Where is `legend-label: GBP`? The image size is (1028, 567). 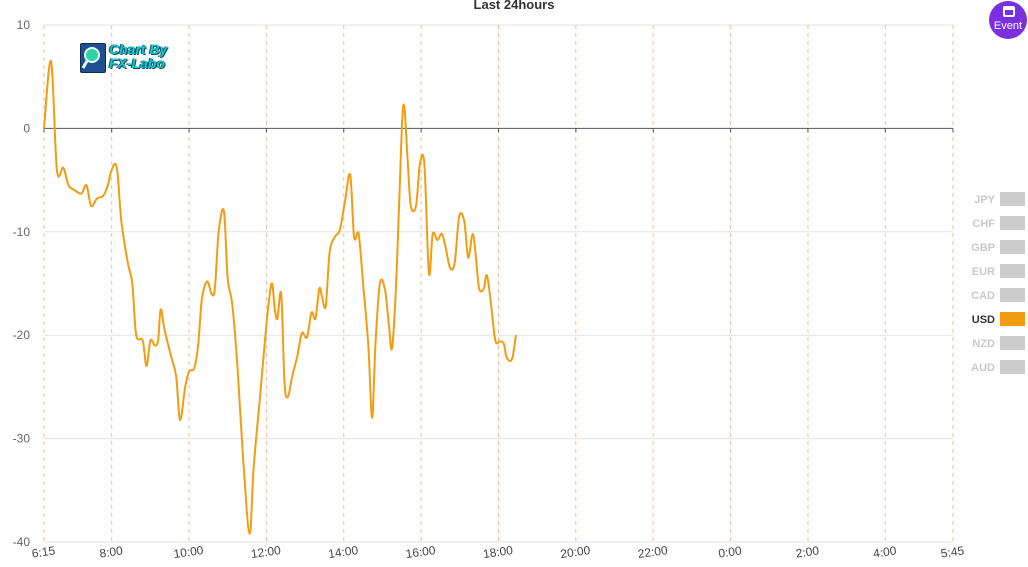 legend-label: GBP is located at coordinates (983, 248).